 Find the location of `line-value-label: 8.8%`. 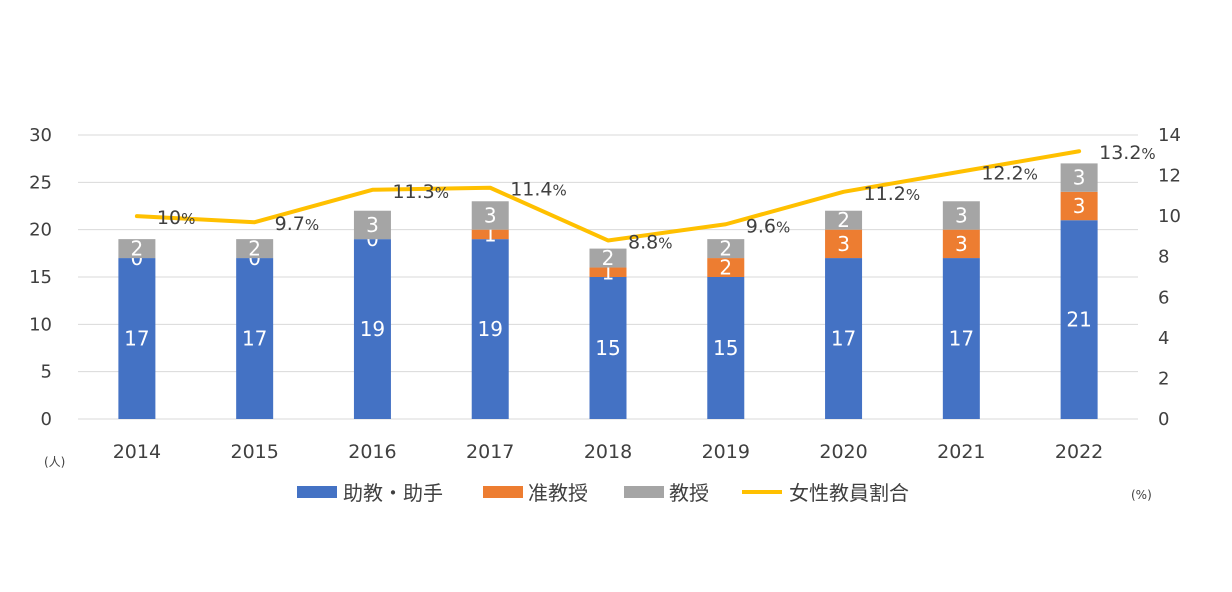

line-value-label: 8.8% is located at coordinates (650, 242).